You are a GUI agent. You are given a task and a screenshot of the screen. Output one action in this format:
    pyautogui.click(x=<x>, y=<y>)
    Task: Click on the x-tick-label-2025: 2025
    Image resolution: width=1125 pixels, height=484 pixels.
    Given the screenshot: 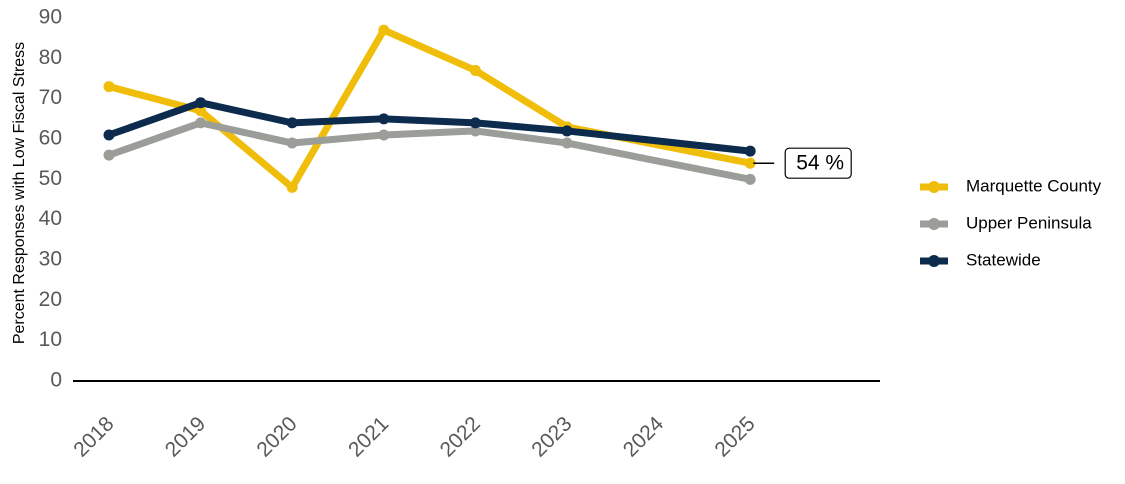 What is the action you would take?
    pyautogui.click(x=734, y=436)
    